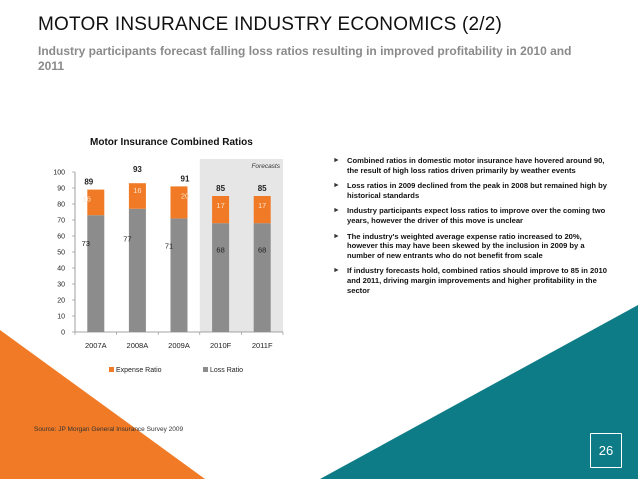  Describe the element at coordinates (61, 317) in the screenshot. I see `y-tick-label: 10` at that location.